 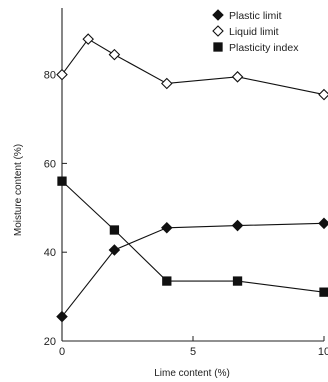 I want to click on y-tick-label: 40, so click(x=50, y=253).